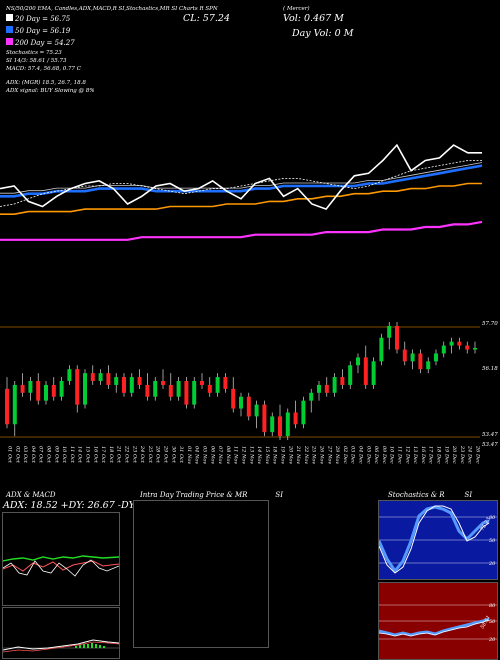 This screenshot has width=500, height=660. Describe the element at coordinates (10, 455) in the screenshot. I see `x-tick-label: 01 Oct` at that location.